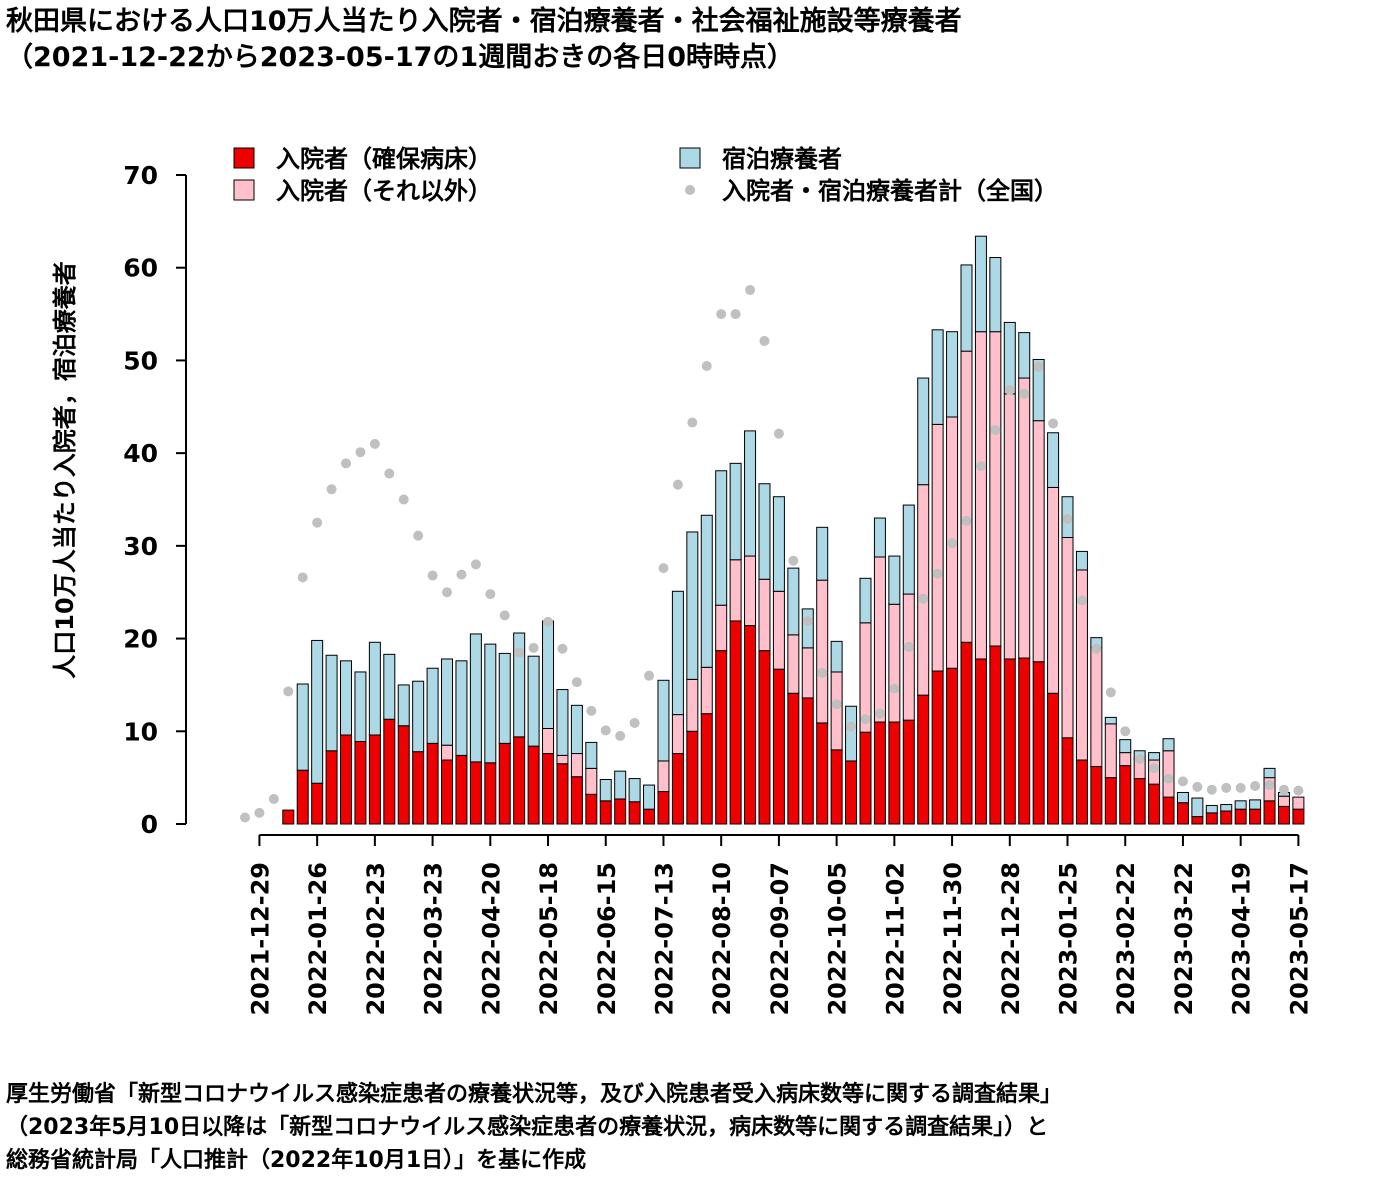  I want to click on x-tick-label-16: 2023-03-22, so click(1184, 939).